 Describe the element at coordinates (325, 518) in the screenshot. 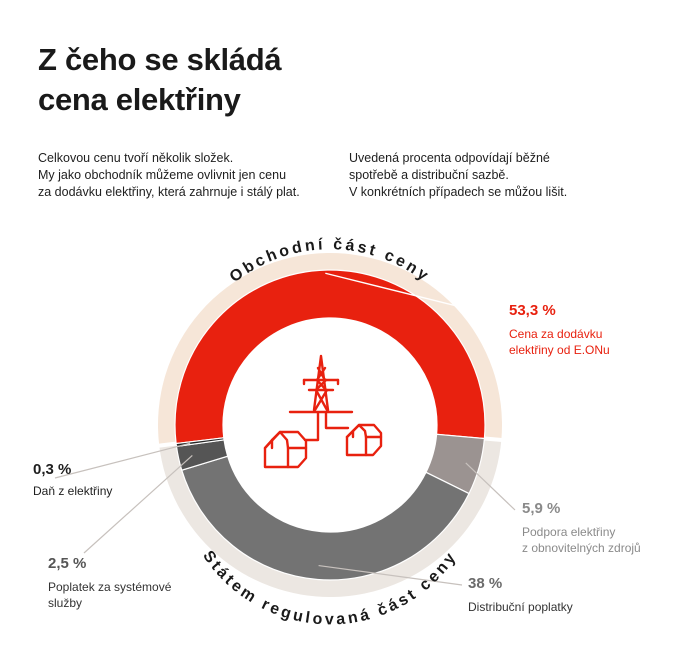

I see `slice-distribution` at that location.